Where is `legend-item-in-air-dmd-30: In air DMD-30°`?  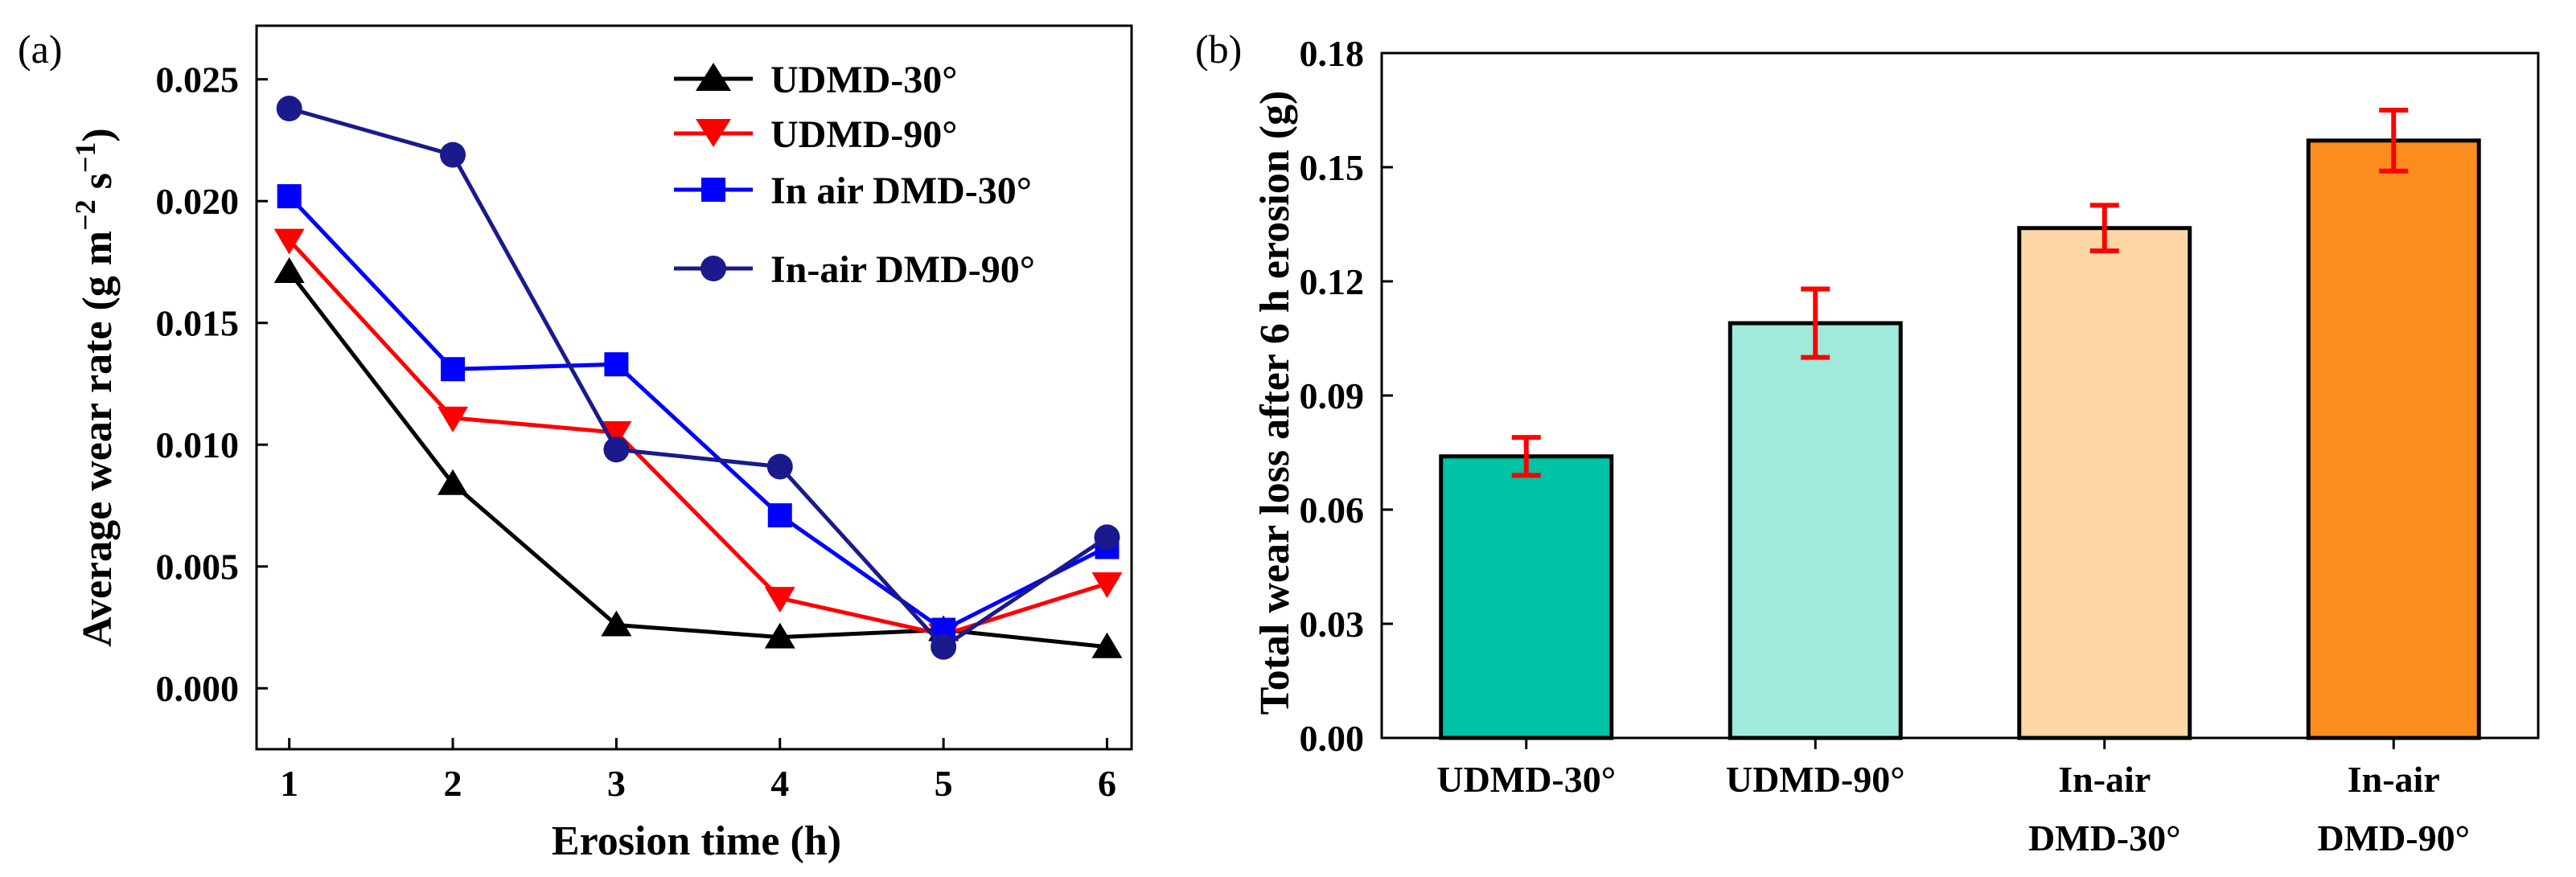
legend-item-in-air-dmd-30: In air DMD-30° is located at coordinates (853, 191).